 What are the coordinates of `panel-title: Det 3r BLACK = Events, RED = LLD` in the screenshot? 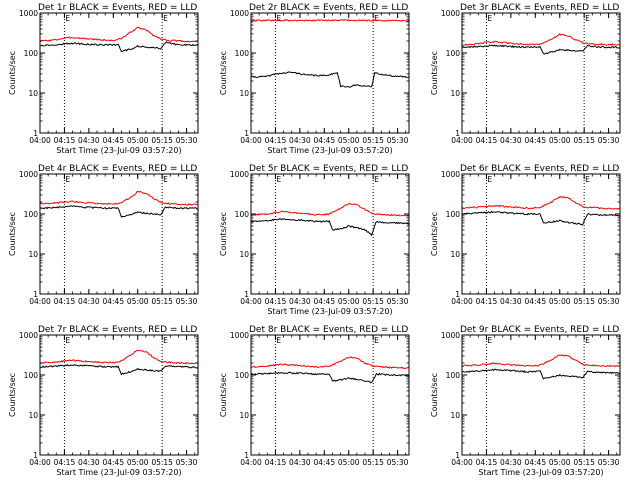 It's located at (539, 8).